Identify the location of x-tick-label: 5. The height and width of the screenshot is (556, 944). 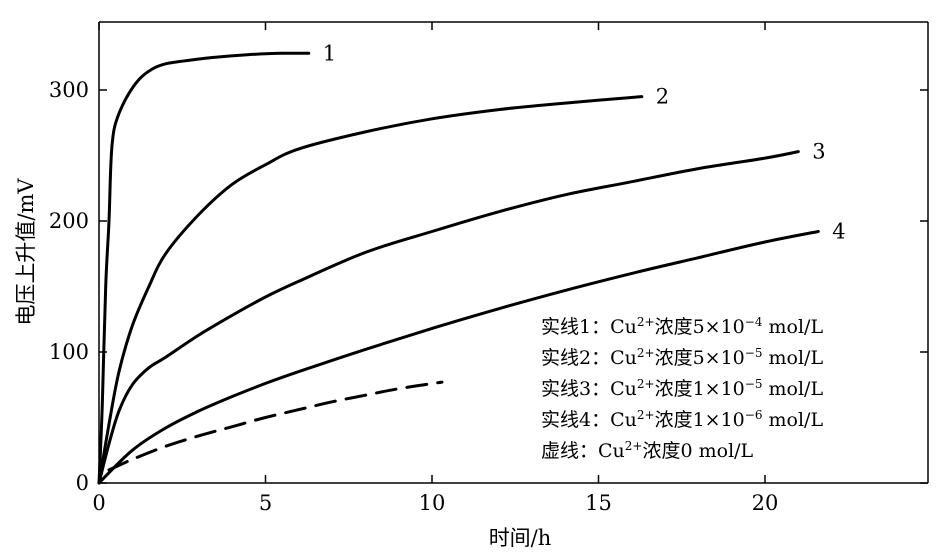
(265, 503).